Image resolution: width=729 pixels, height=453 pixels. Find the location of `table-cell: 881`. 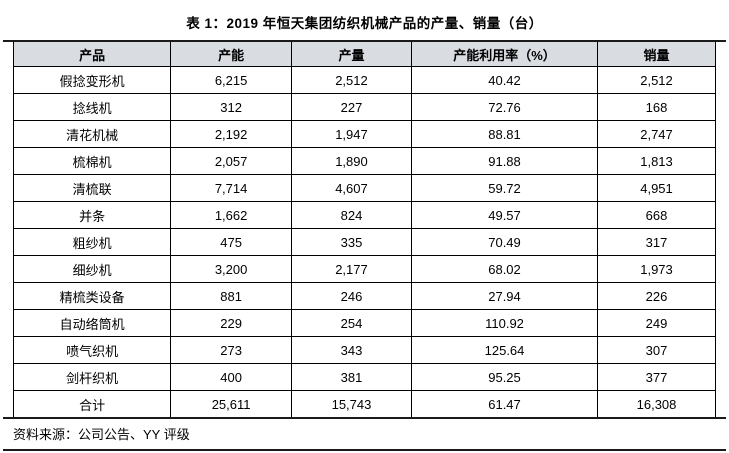

table-cell: 881 is located at coordinates (231, 296).